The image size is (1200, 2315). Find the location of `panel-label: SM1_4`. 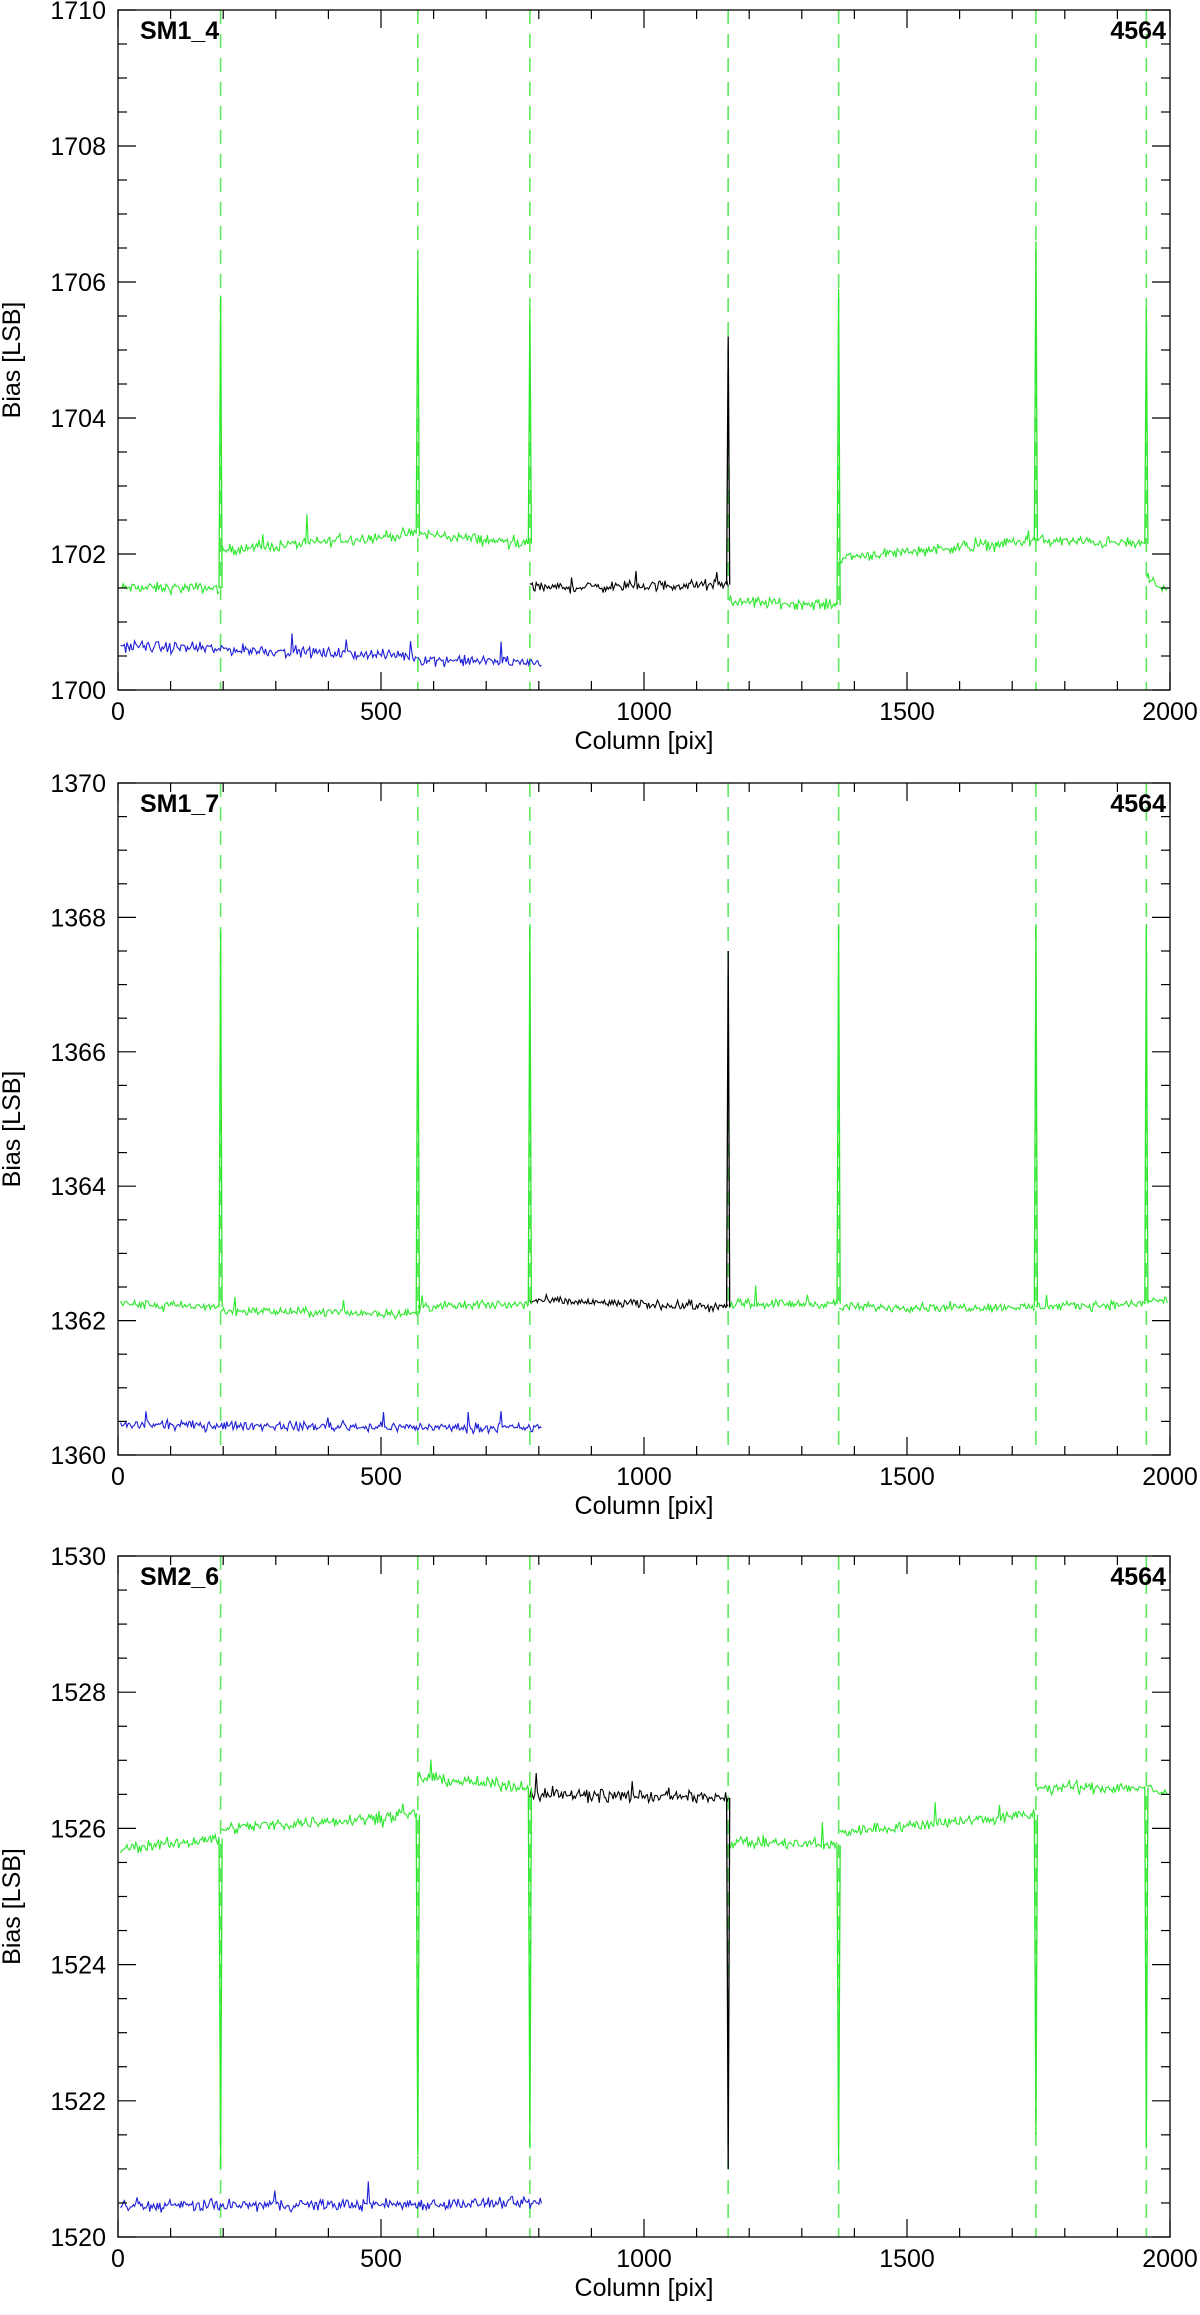

panel-label: SM1_4 is located at coordinates (179, 31).